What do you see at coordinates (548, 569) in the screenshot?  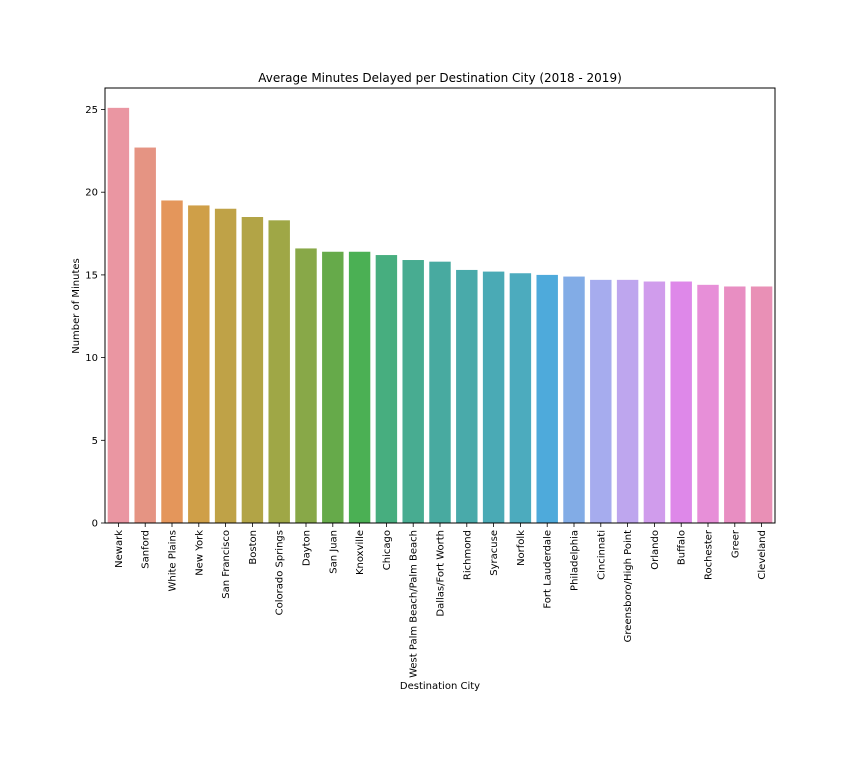 I see `x-tick-label: Fort Lauderdale` at bounding box center [548, 569].